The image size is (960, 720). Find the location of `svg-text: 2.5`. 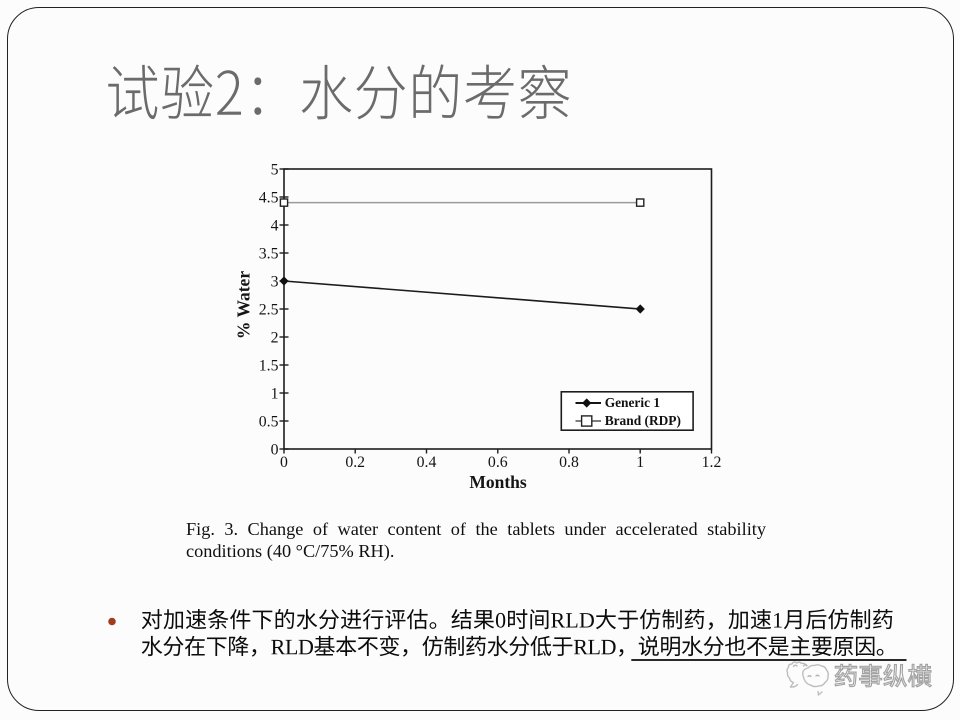

svg-text: 2.5 is located at coordinates (269, 309).